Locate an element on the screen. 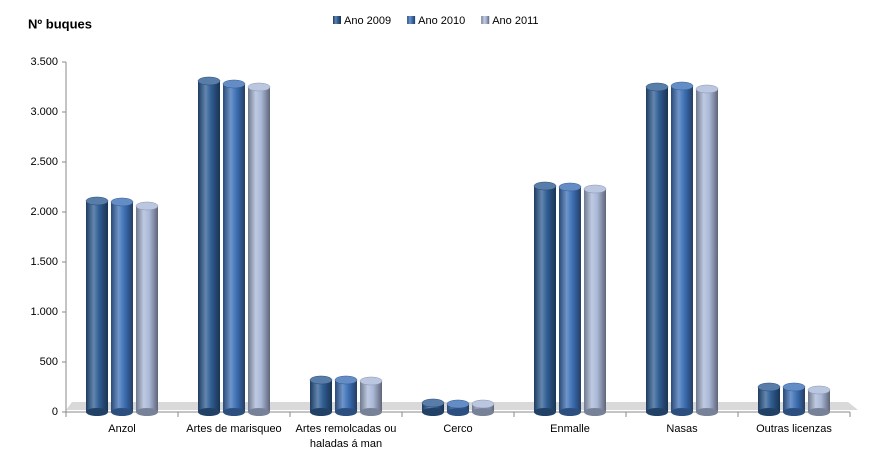  legend-label: Ano 2011 is located at coordinates (515, 21).